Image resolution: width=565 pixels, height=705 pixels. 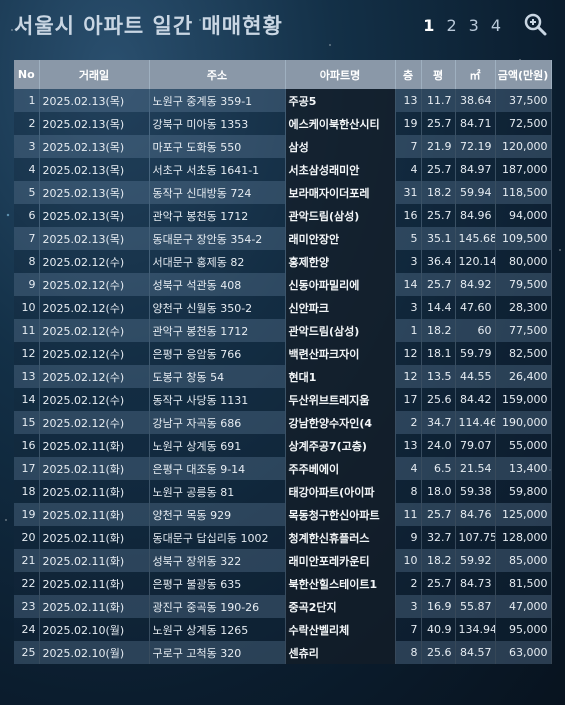 I want to click on cell-sqm: 107.75, so click(x=475, y=537).